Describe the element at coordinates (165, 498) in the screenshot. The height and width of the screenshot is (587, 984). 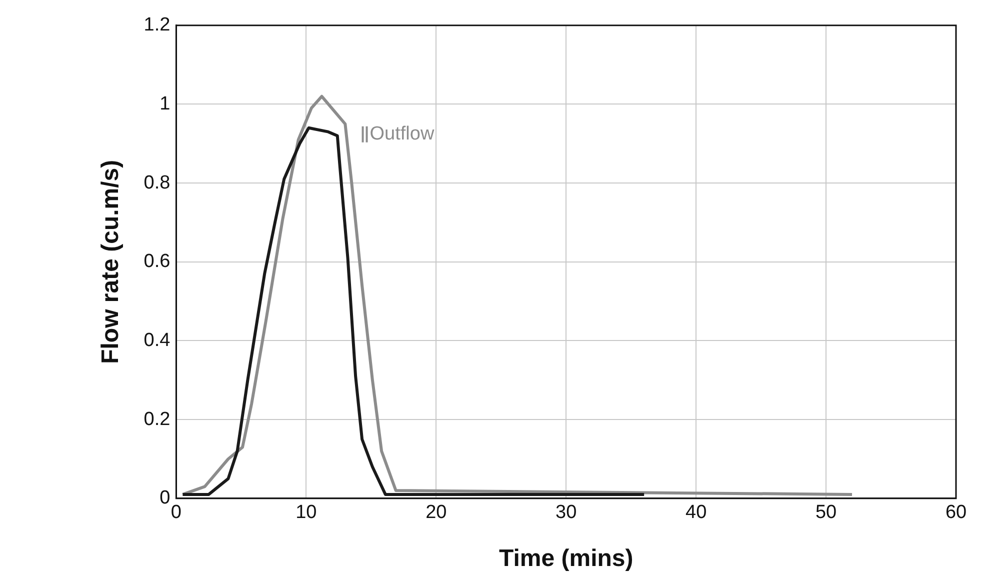
I see `y-tick-label: 0` at that location.